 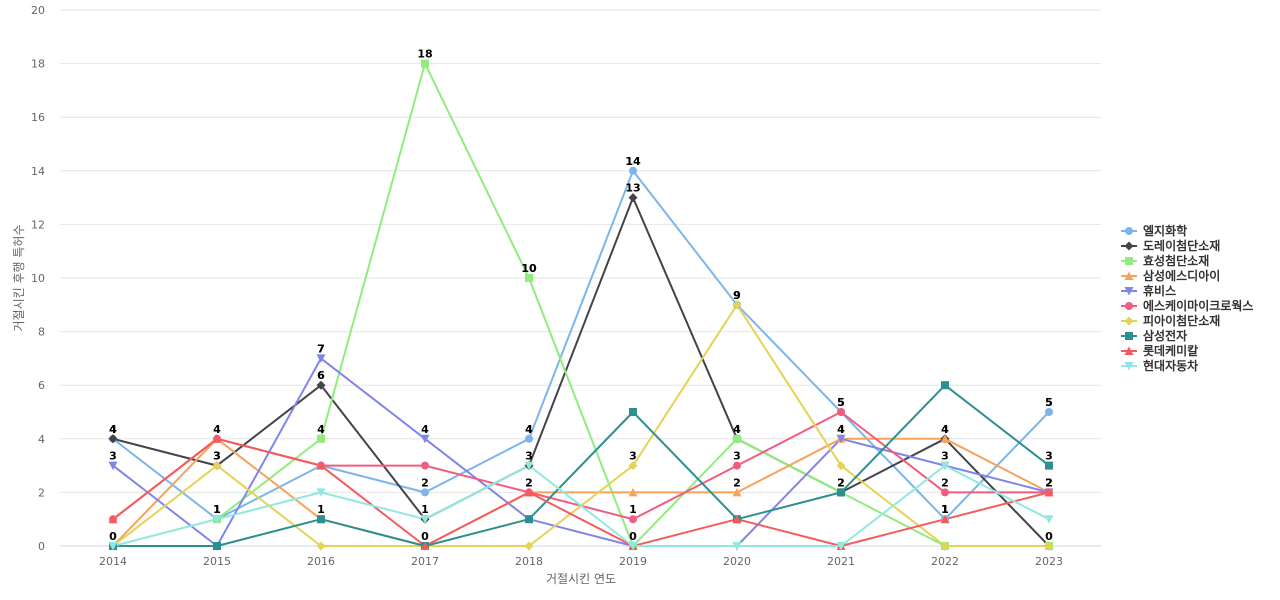 I want to click on data-label: 14, so click(x=633, y=161).